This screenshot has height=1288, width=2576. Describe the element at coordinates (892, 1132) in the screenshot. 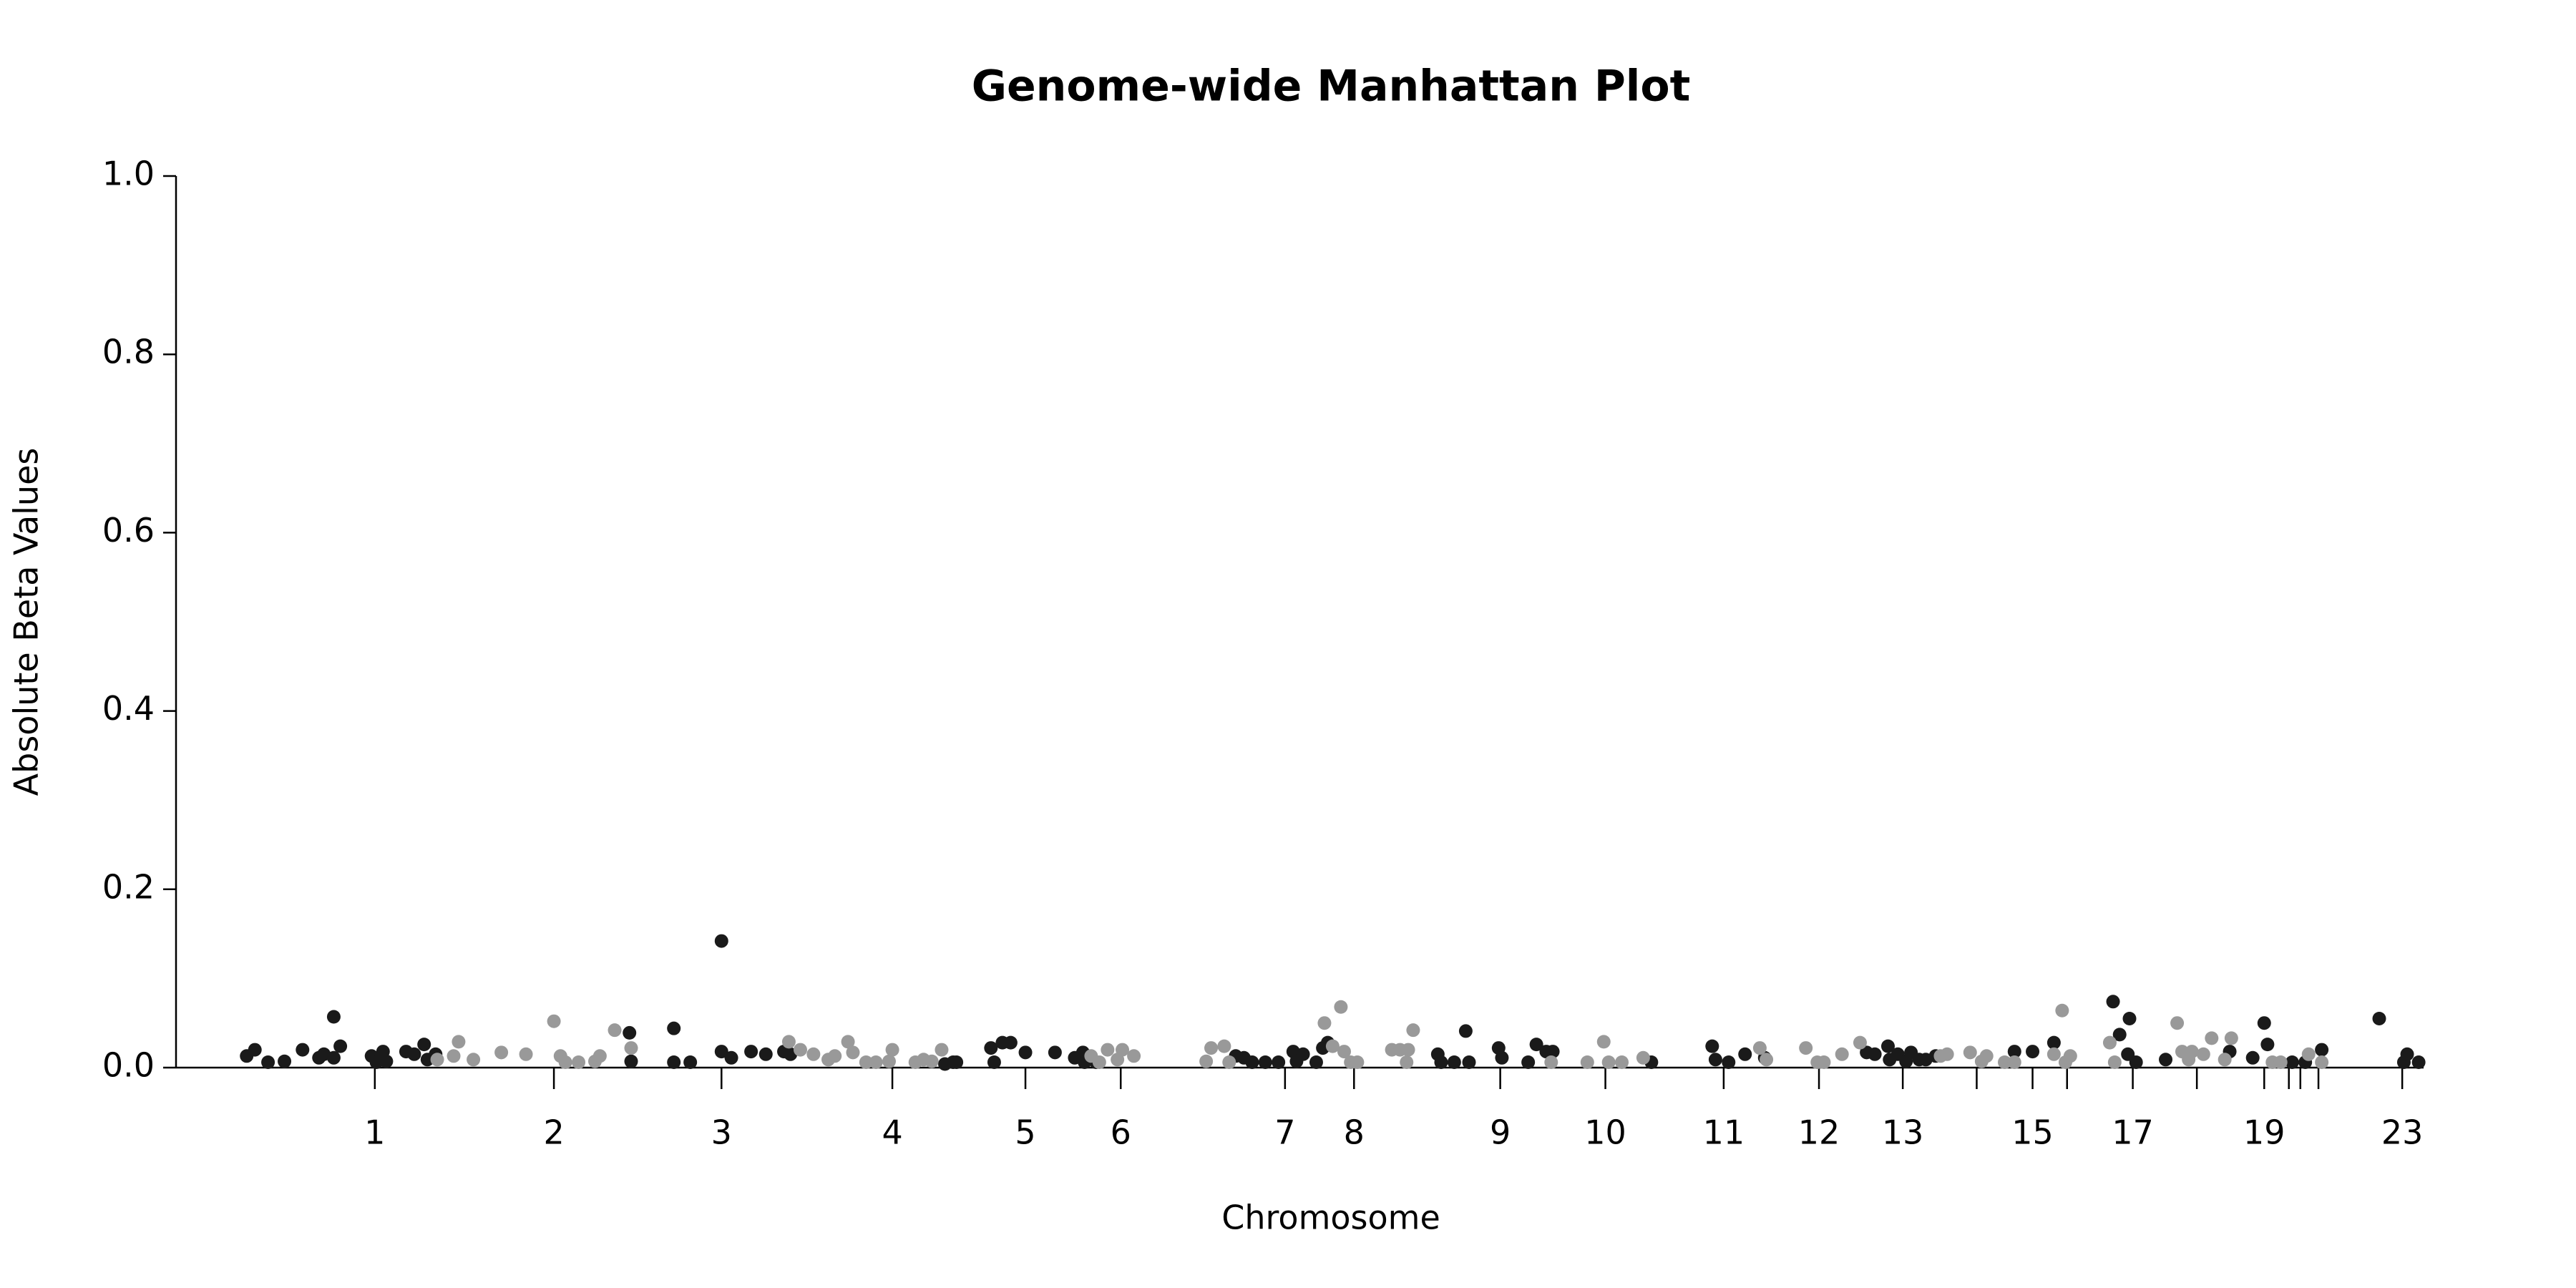

I see `x-tick-label: 4` at that location.